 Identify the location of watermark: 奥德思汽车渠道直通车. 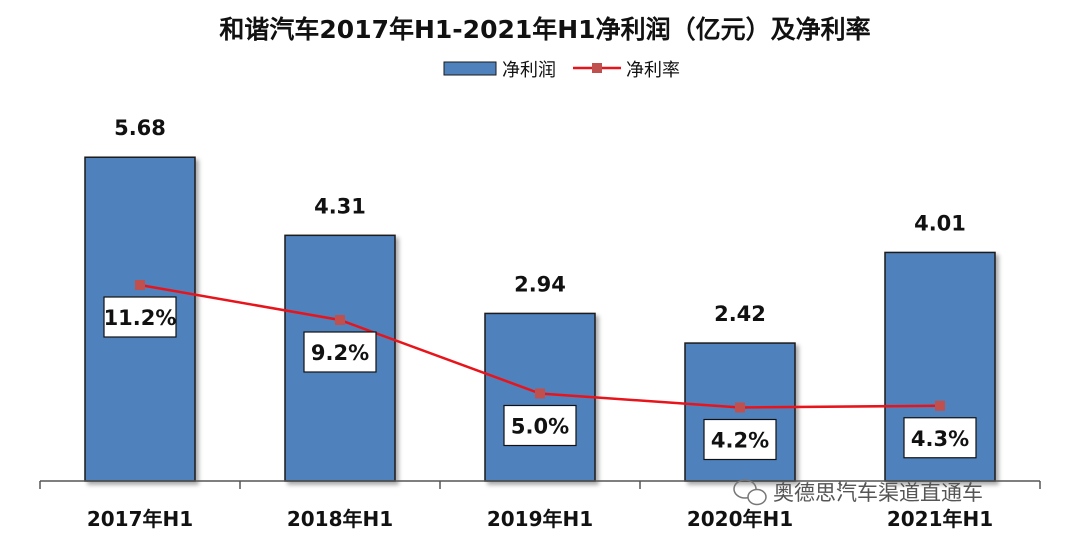
(858, 492).